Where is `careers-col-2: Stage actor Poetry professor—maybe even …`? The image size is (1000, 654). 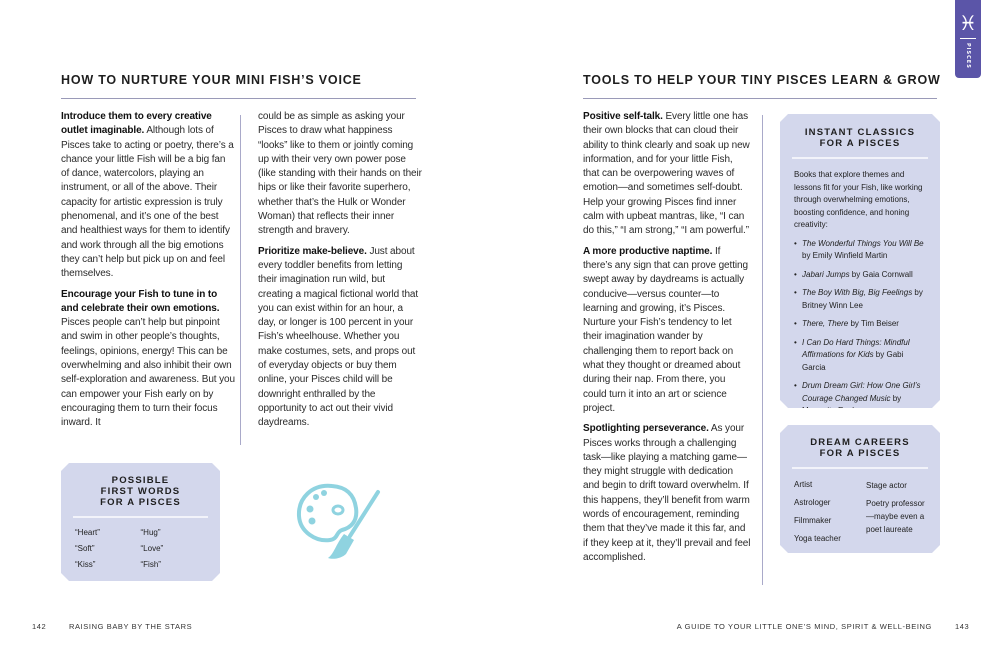 careers-col-2: Stage actor Poetry professor—maybe even … is located at coordinates (897, 513).